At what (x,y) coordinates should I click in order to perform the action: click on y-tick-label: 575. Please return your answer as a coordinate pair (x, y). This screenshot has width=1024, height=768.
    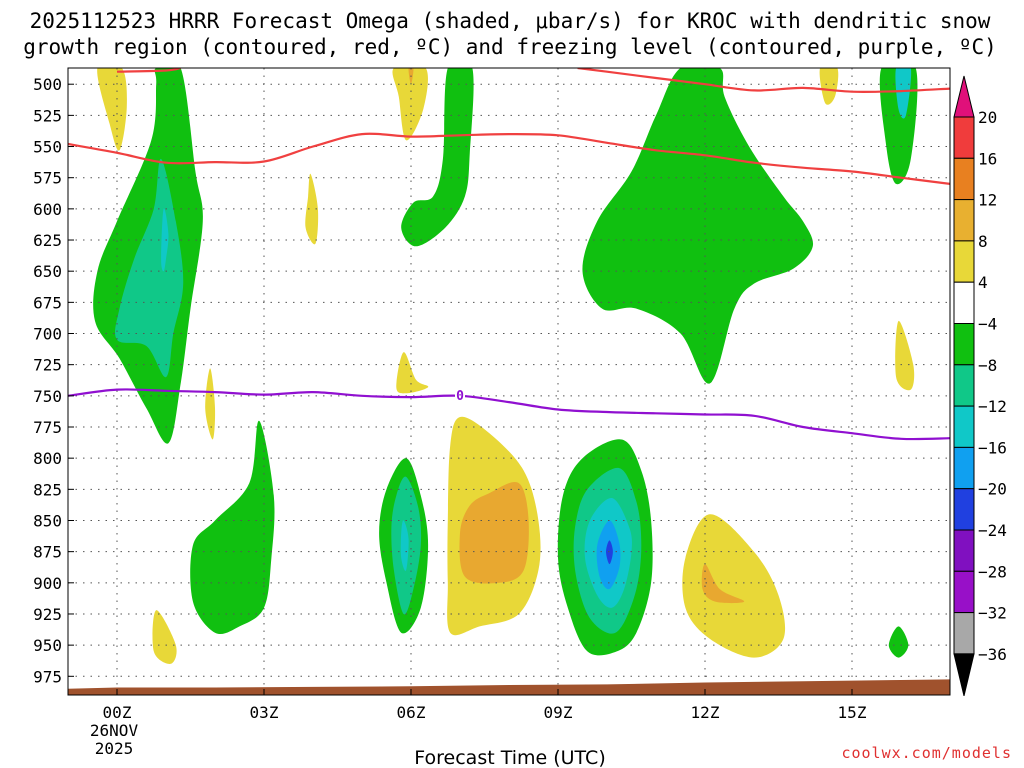
    Looking at the image, I should click on (47, 178).